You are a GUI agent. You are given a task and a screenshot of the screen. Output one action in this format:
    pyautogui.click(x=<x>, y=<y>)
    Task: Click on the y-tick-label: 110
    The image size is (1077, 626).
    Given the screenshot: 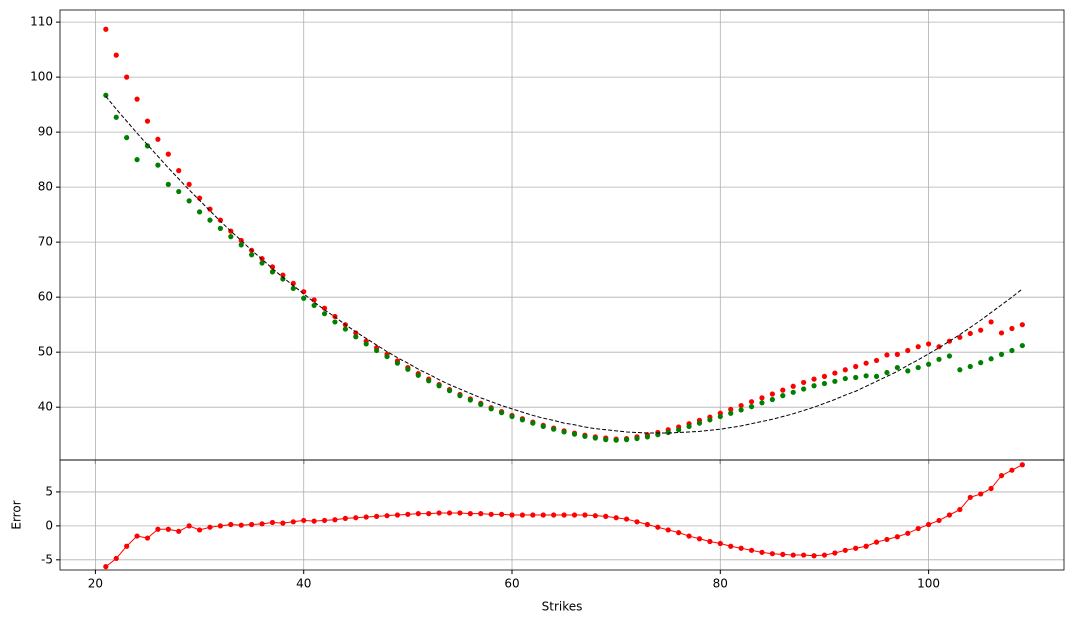 What is the action you would take?
    pyautogui.click(x=41, y=22)
    